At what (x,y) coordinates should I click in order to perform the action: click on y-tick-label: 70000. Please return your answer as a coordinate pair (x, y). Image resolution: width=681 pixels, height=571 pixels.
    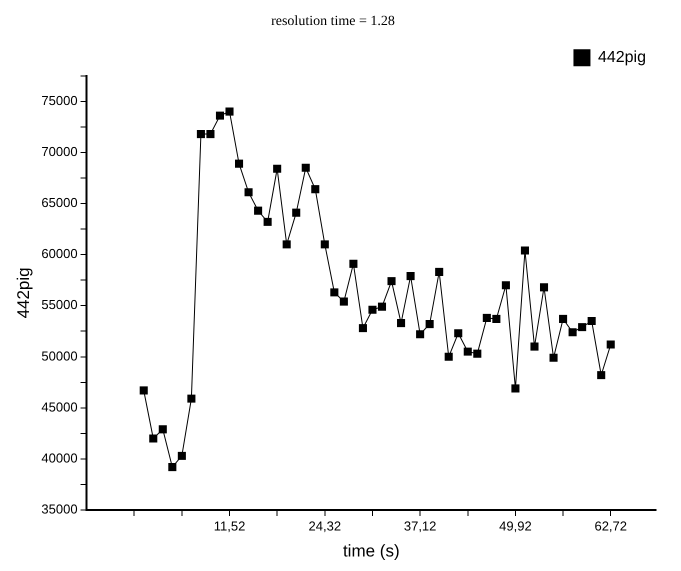
    Looking at the image, I should click on (59, 151).